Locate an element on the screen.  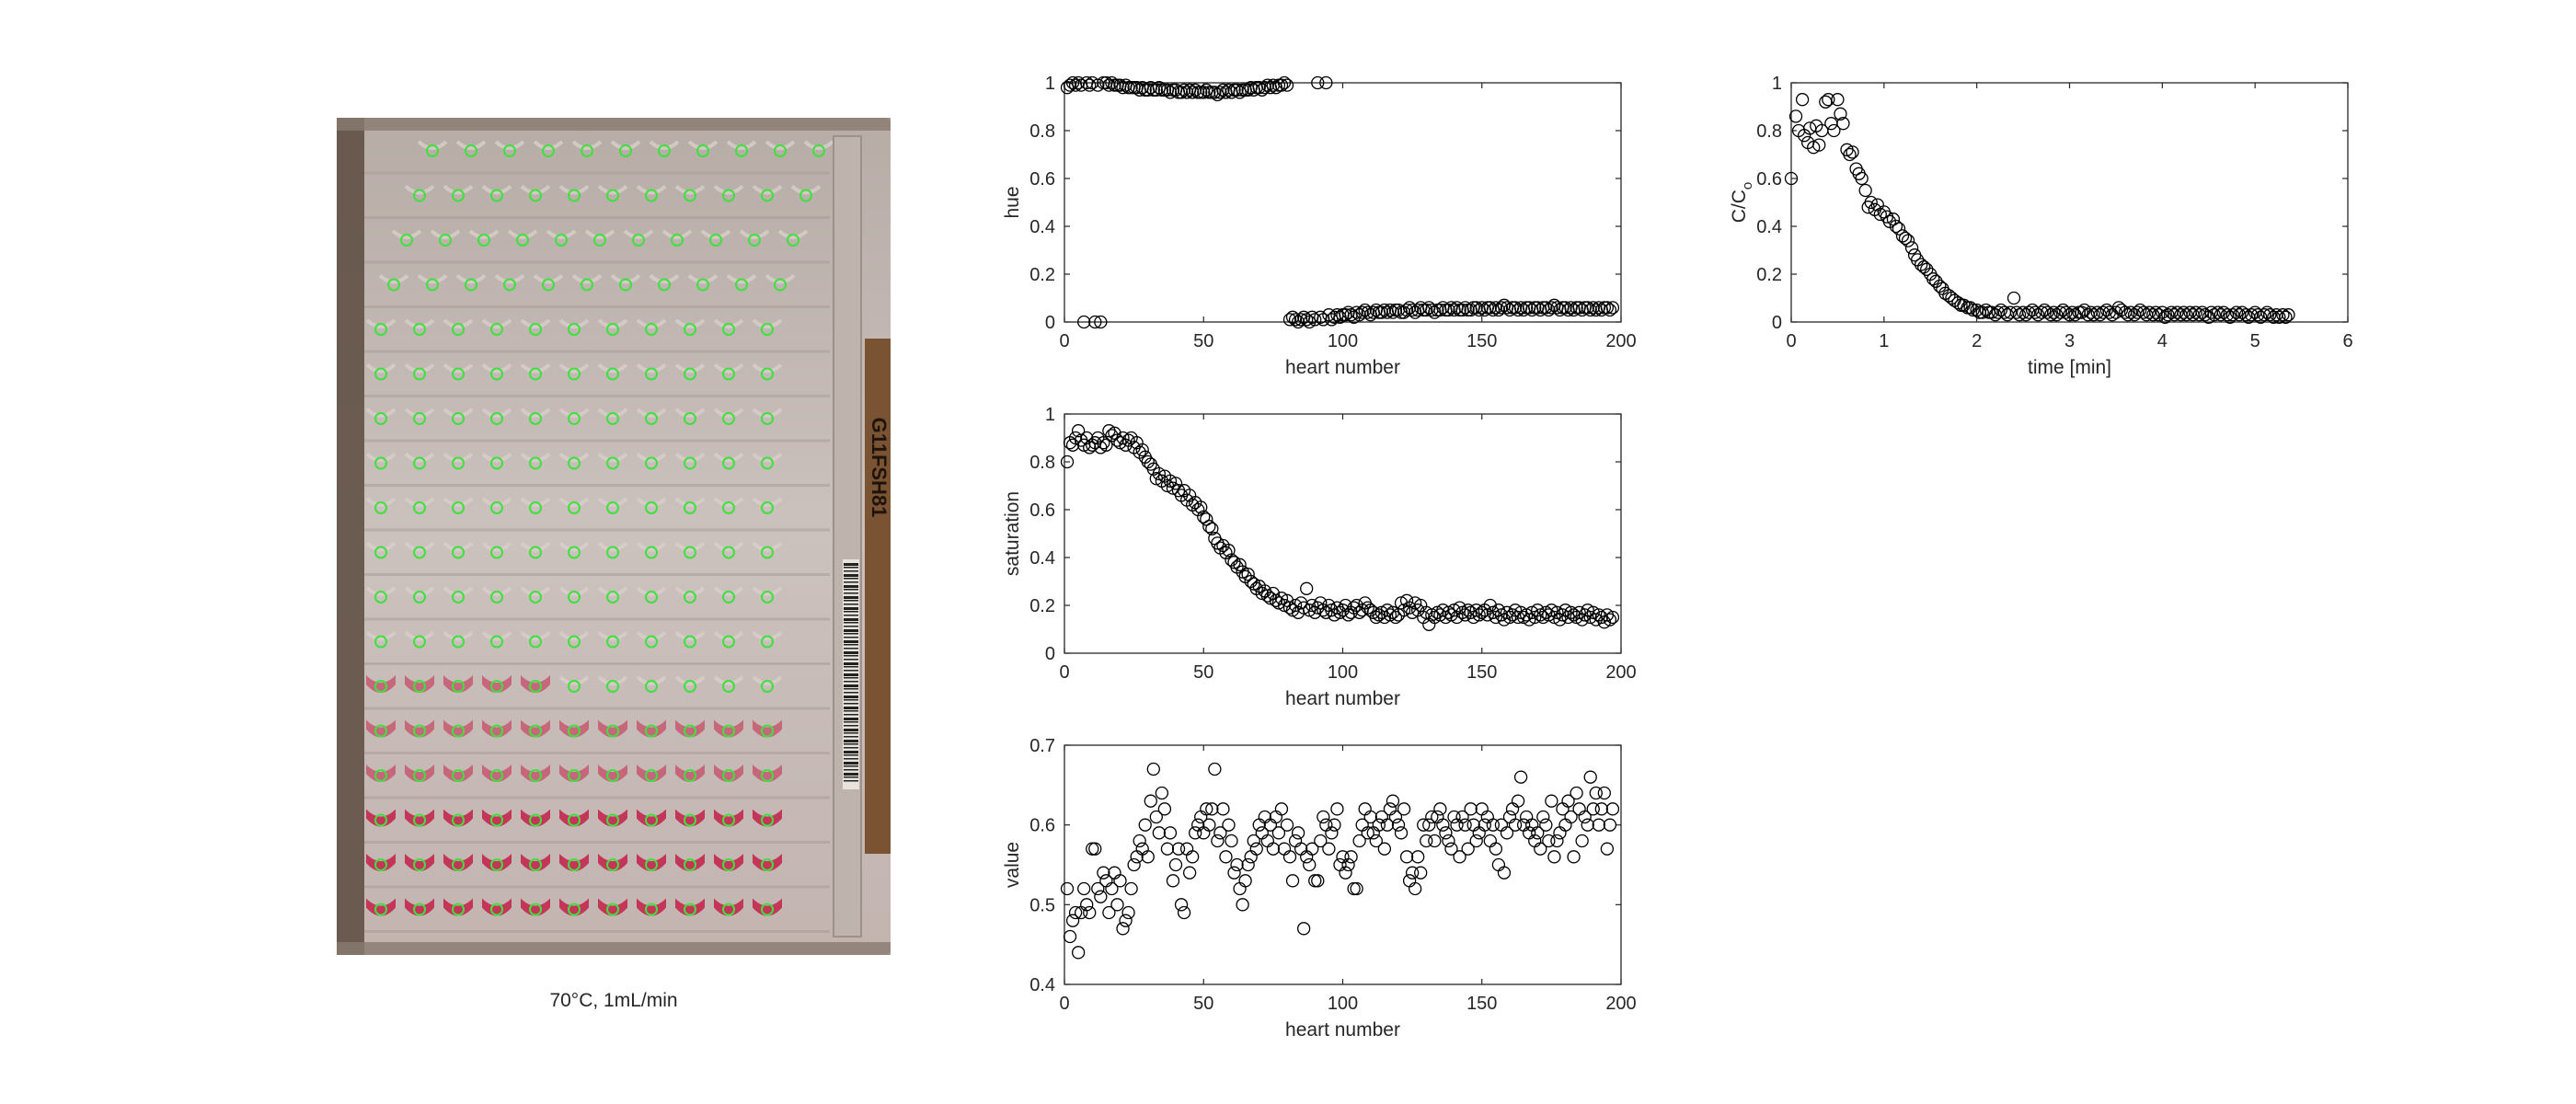
concentration-xtick-label: 5 is located at coordinates (2255, 341).